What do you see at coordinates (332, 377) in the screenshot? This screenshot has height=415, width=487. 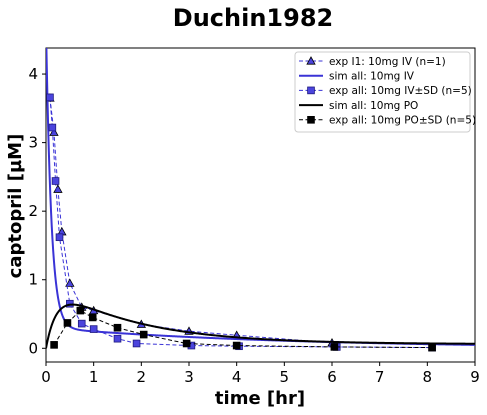 I see `x-tick-label: 6` at bounding box center [332, 377].